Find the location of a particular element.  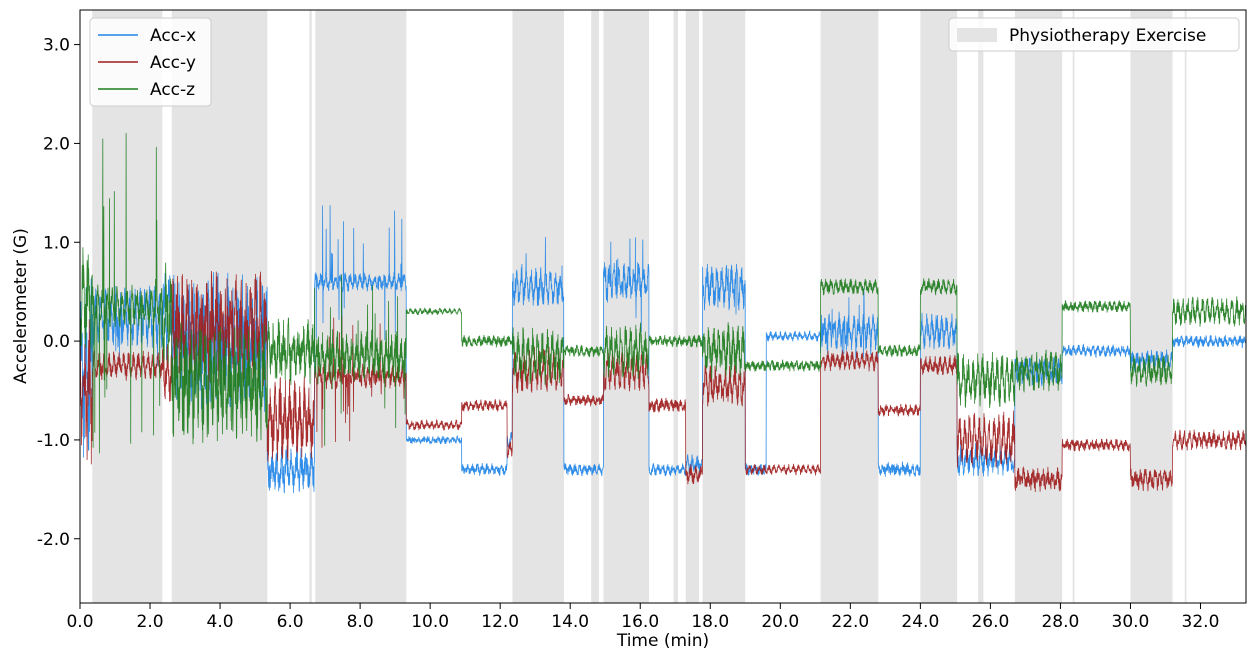

y-axis: -2.0 -1.0 0.0 1.0 2.0 3.0 is located at coordinates (58, 293).